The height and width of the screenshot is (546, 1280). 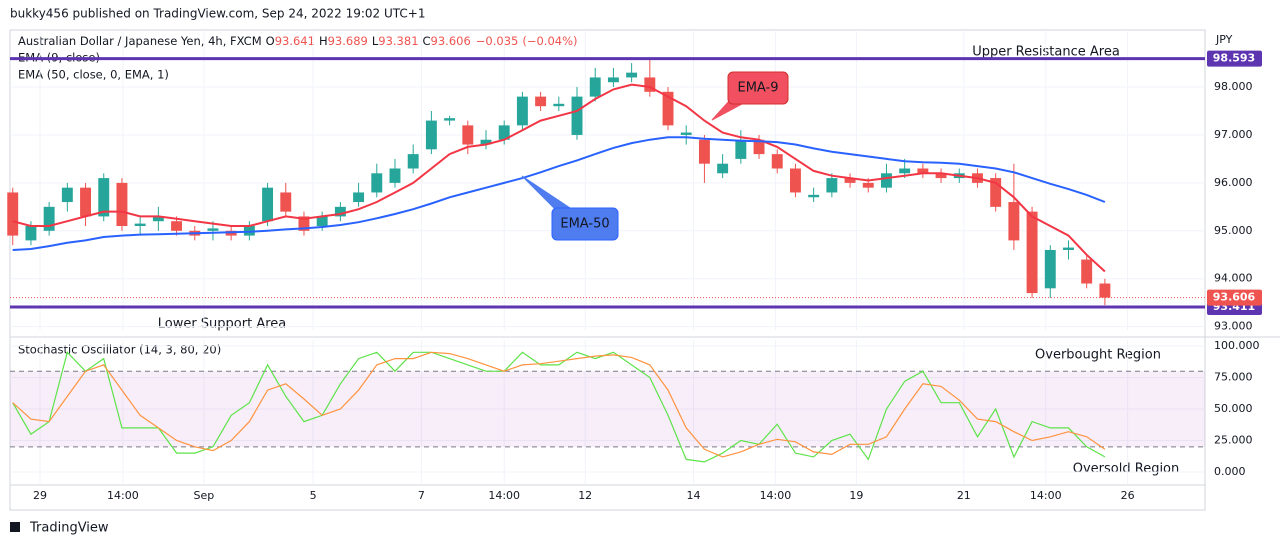 What do you see at coordinates (398, 41) in the screenshot?
I see `low-value: 93.381` at bounding box center [398, 41].